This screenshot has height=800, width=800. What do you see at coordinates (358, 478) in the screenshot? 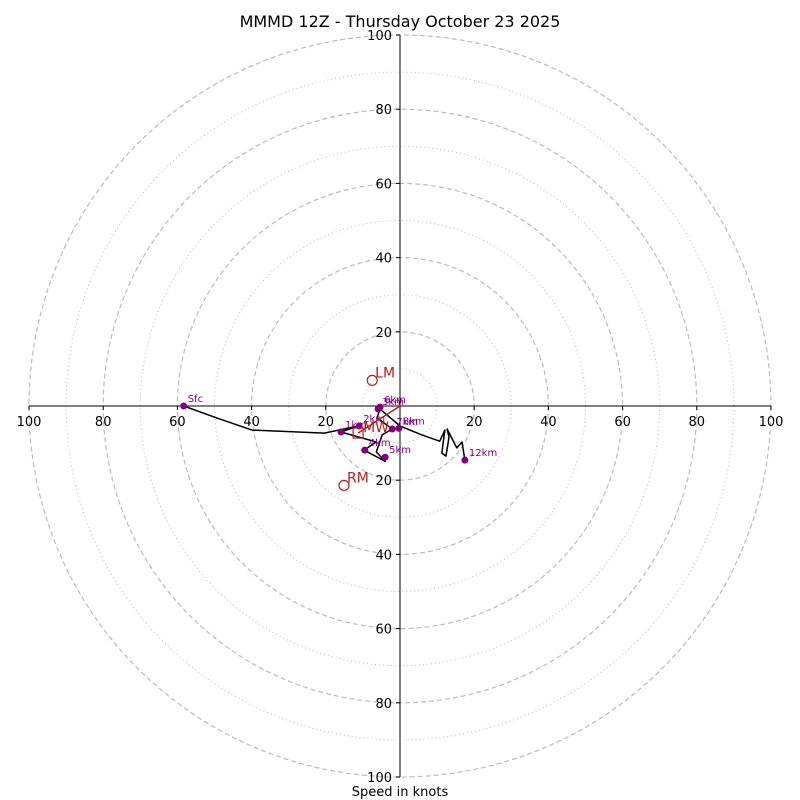
I see `storm-motion-label: RM` at bounding box center [358, 478].